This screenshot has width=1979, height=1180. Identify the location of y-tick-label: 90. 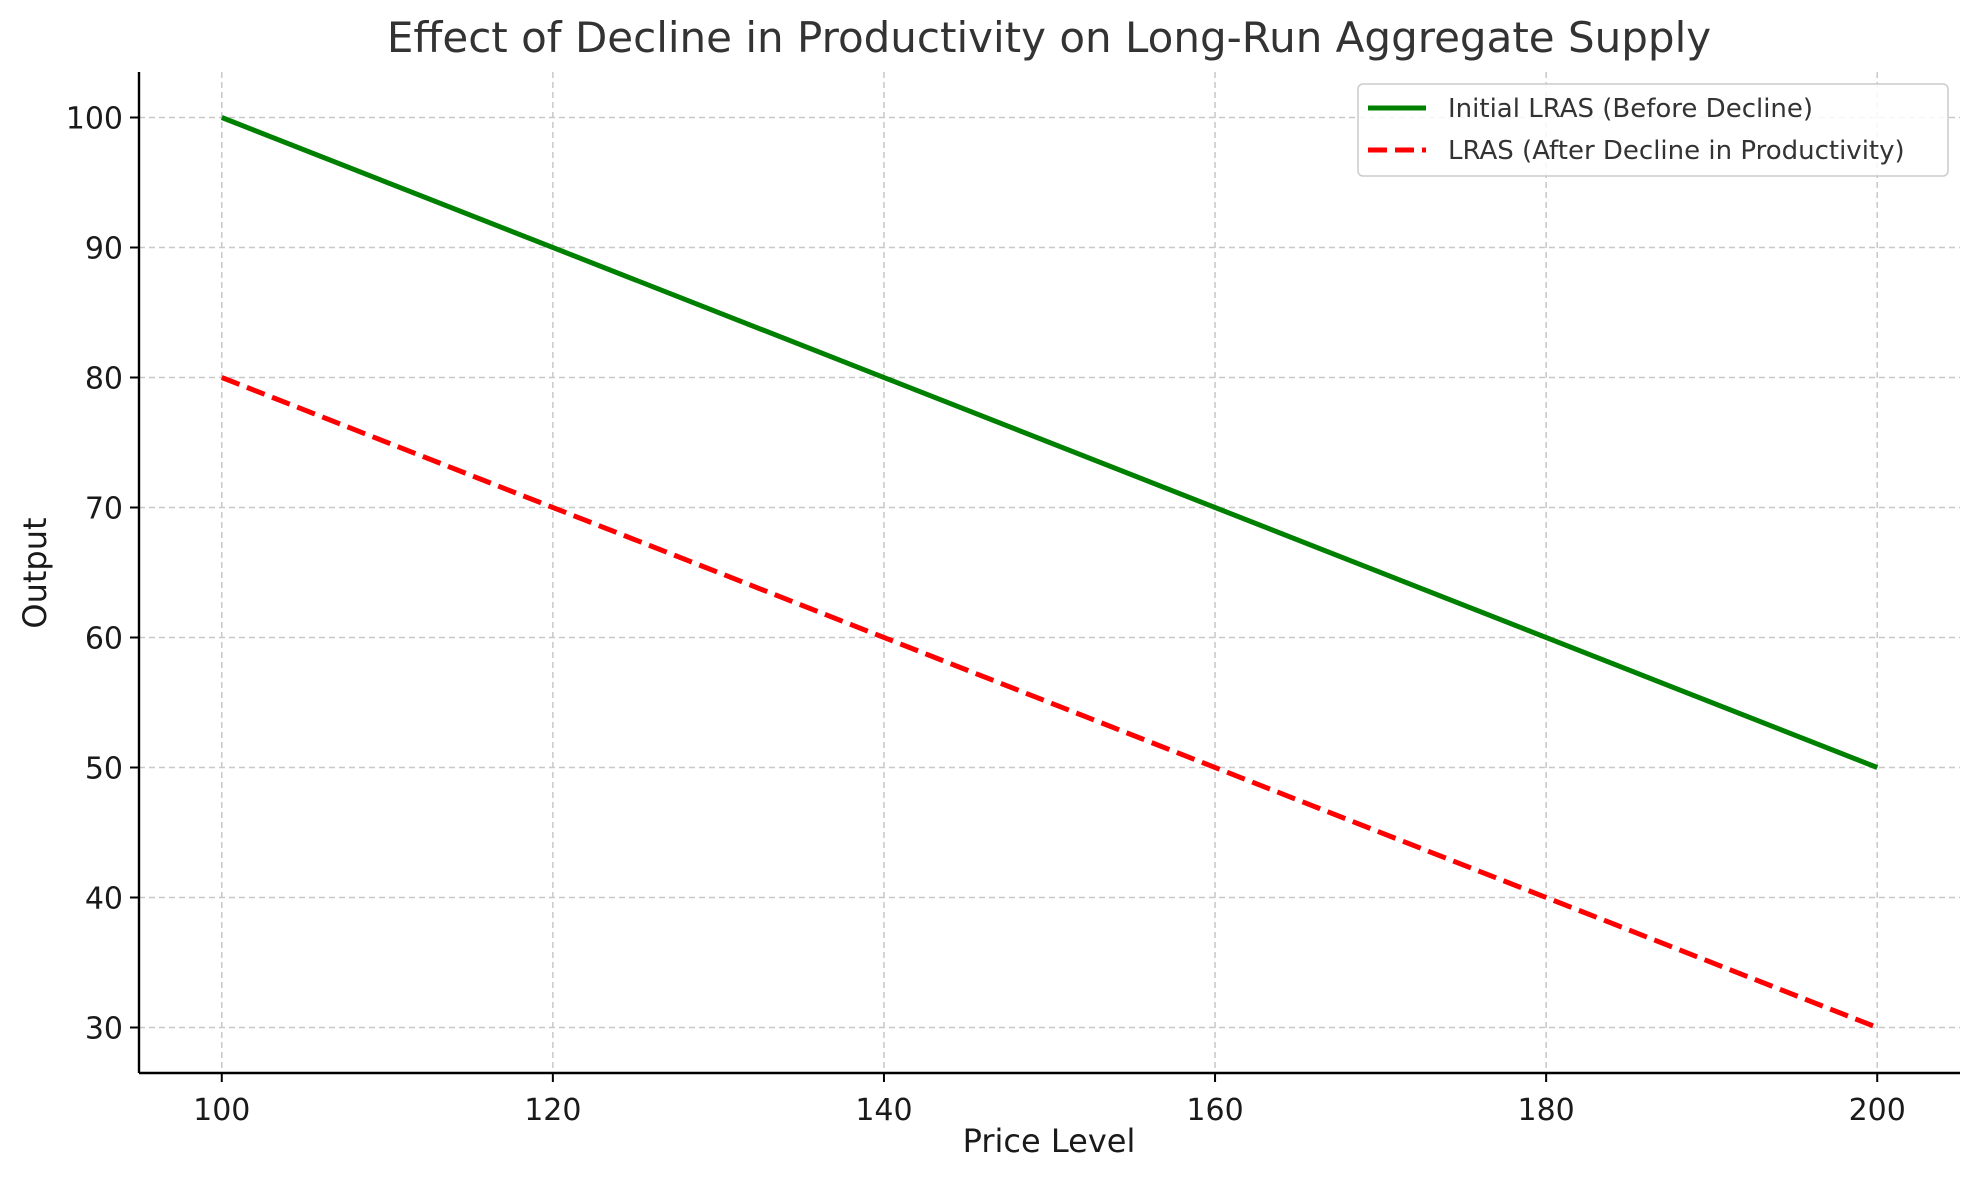
(104, 249).